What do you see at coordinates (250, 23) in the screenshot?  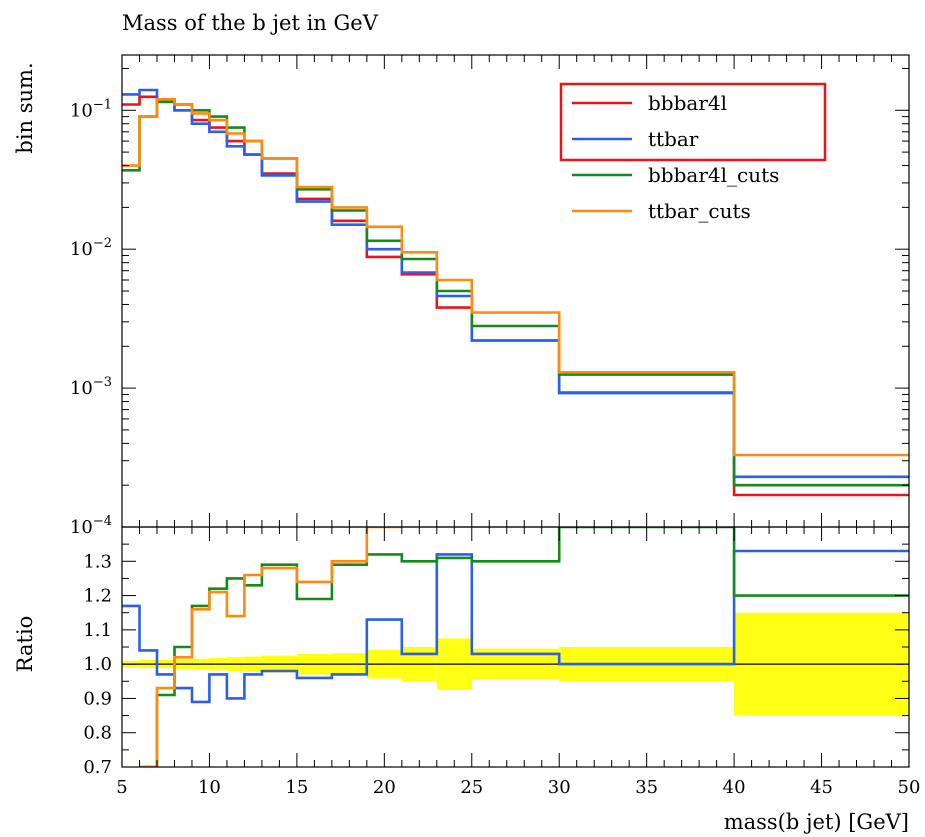 I see `chart-title: Mass of the b jet in GeV` at bounding box center [250, 23].